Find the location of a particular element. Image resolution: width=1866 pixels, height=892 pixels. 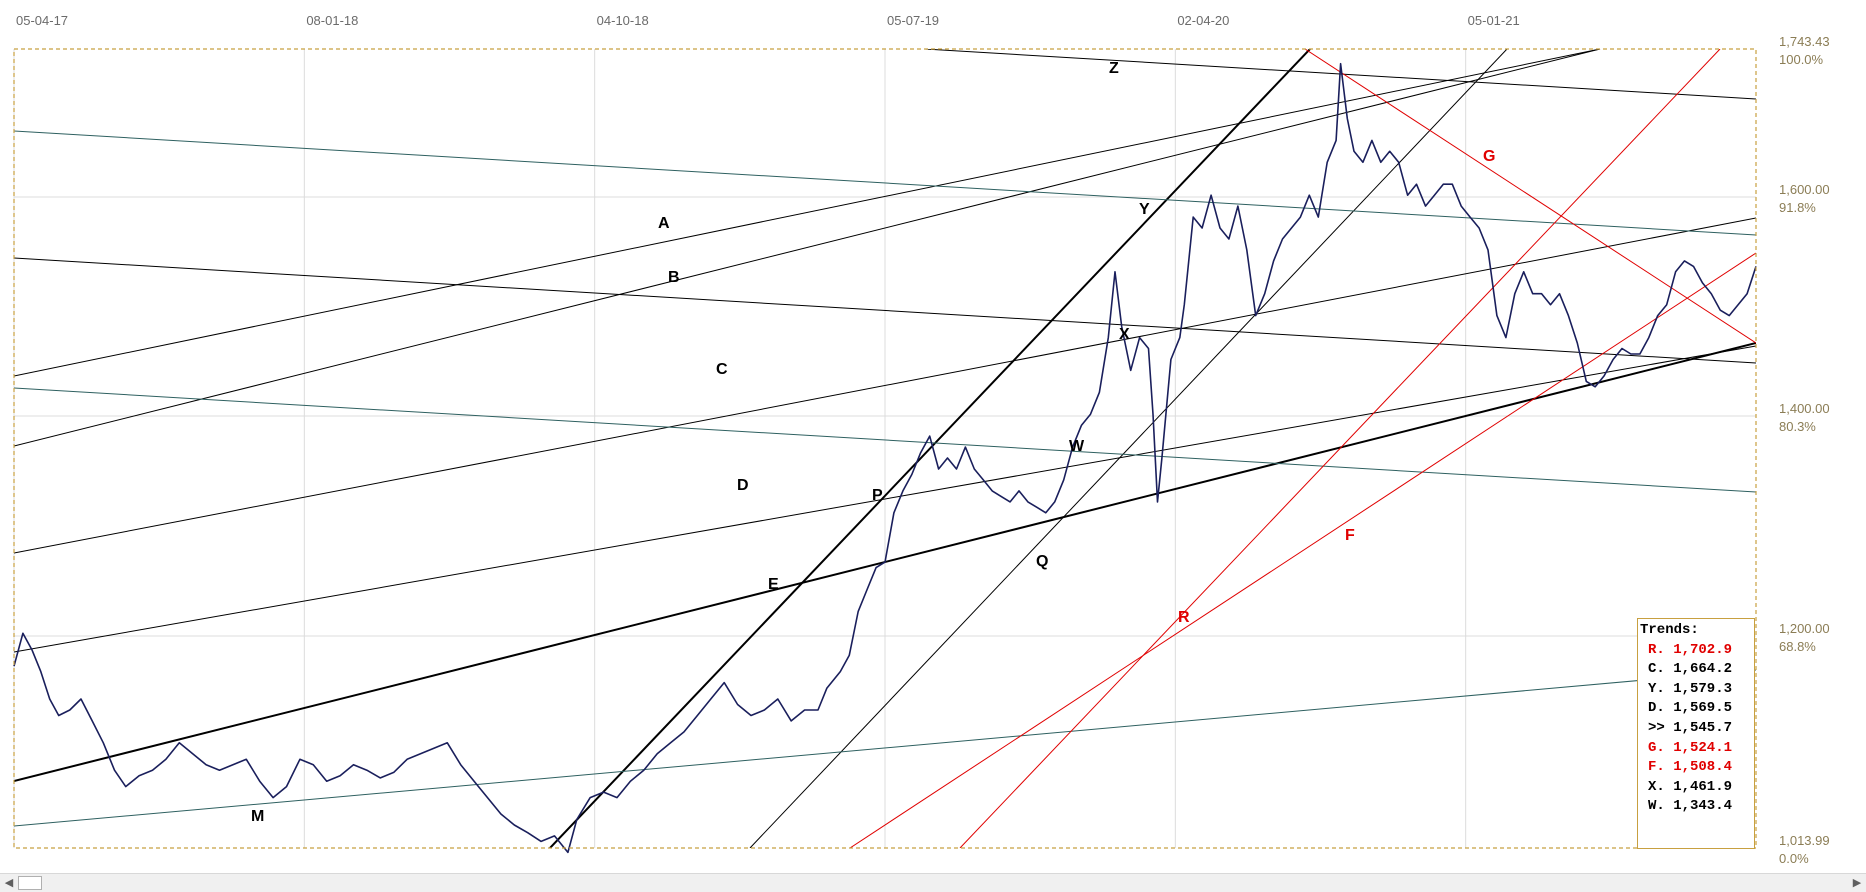

annotation-label-a: A is located at coordinates (664, 223).